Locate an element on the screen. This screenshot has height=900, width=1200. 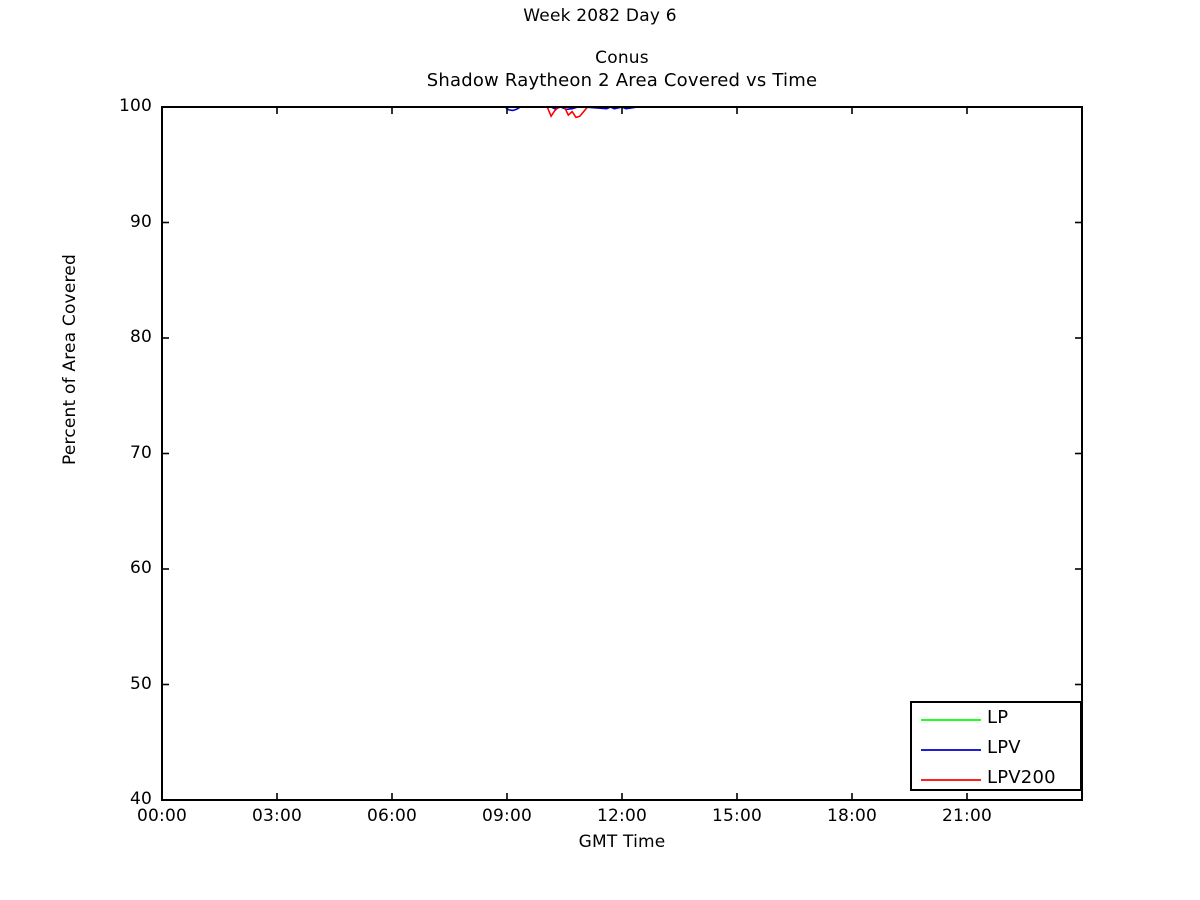
x-tick-label: 09:00 is located at coordinates (507, 816).